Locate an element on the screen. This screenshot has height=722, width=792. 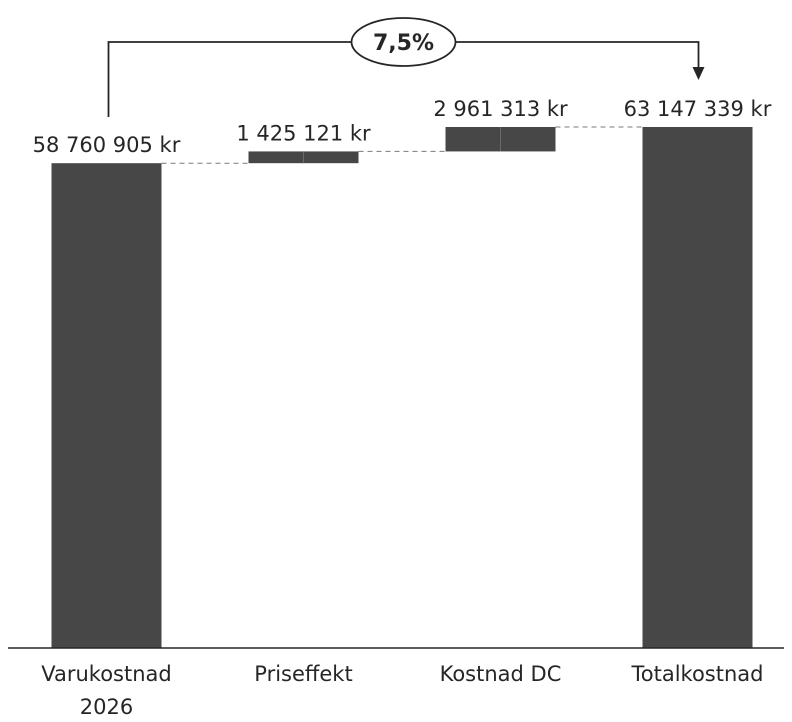
value-label-1: 1 425 121 kr is located at coordinates (303, 133).